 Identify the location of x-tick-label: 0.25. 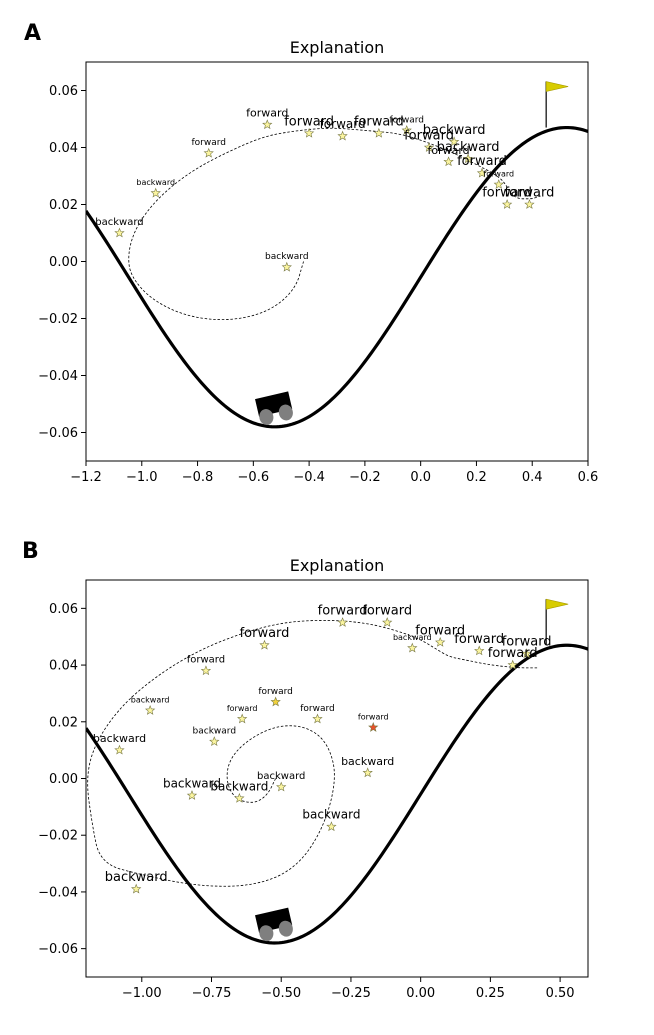
(490, 993).